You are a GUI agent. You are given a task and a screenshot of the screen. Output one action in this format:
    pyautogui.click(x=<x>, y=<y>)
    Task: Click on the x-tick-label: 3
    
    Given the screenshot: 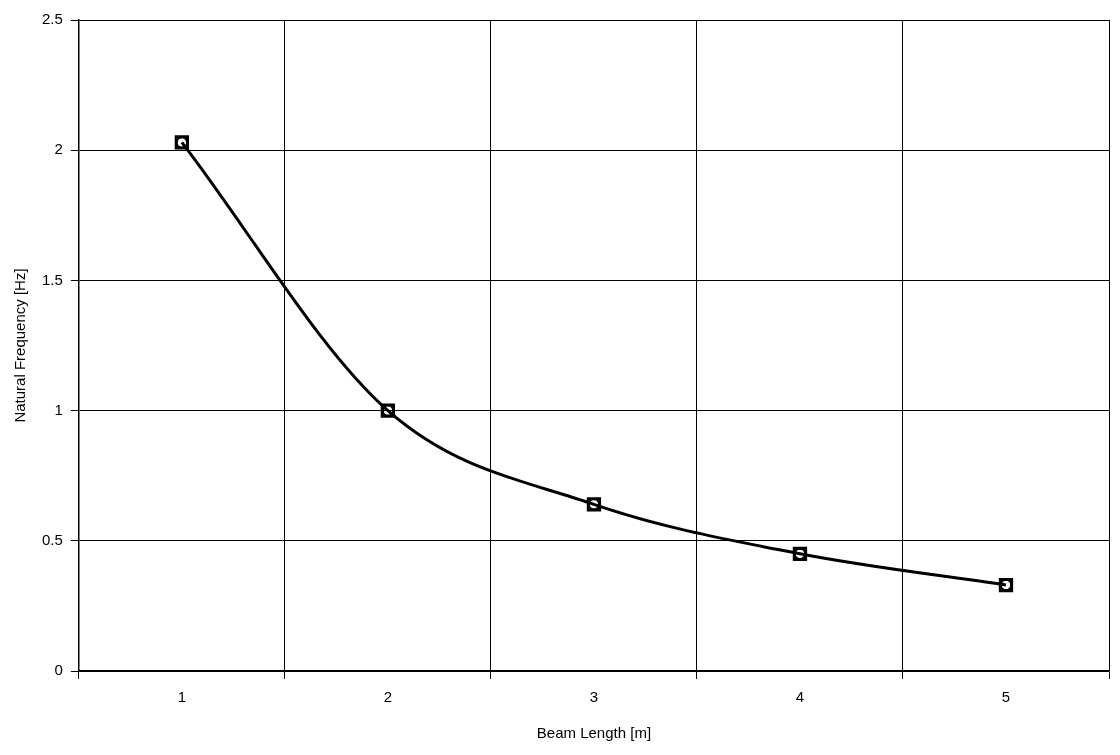 What is the action you would take?
    pyautogui.click(x=594, y=697)
    